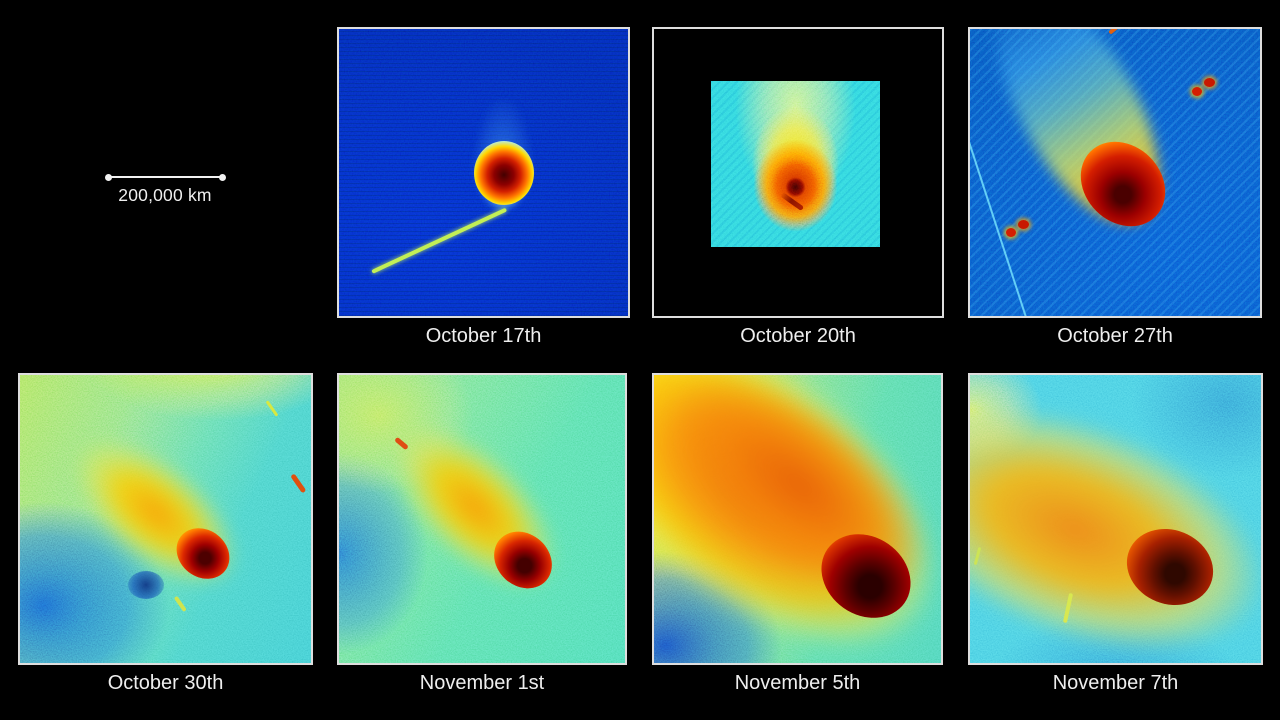 This screenshot has height=720, width=1280. I want to click on scale-bar-right-dot, so click(222, 177).